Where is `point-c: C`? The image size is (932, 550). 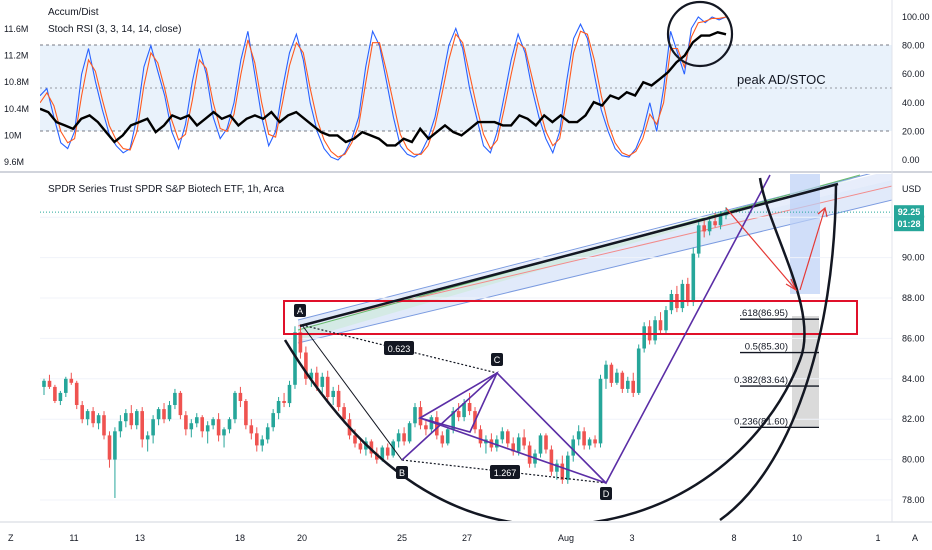
point-c: C is located at coordinates (497, 359).